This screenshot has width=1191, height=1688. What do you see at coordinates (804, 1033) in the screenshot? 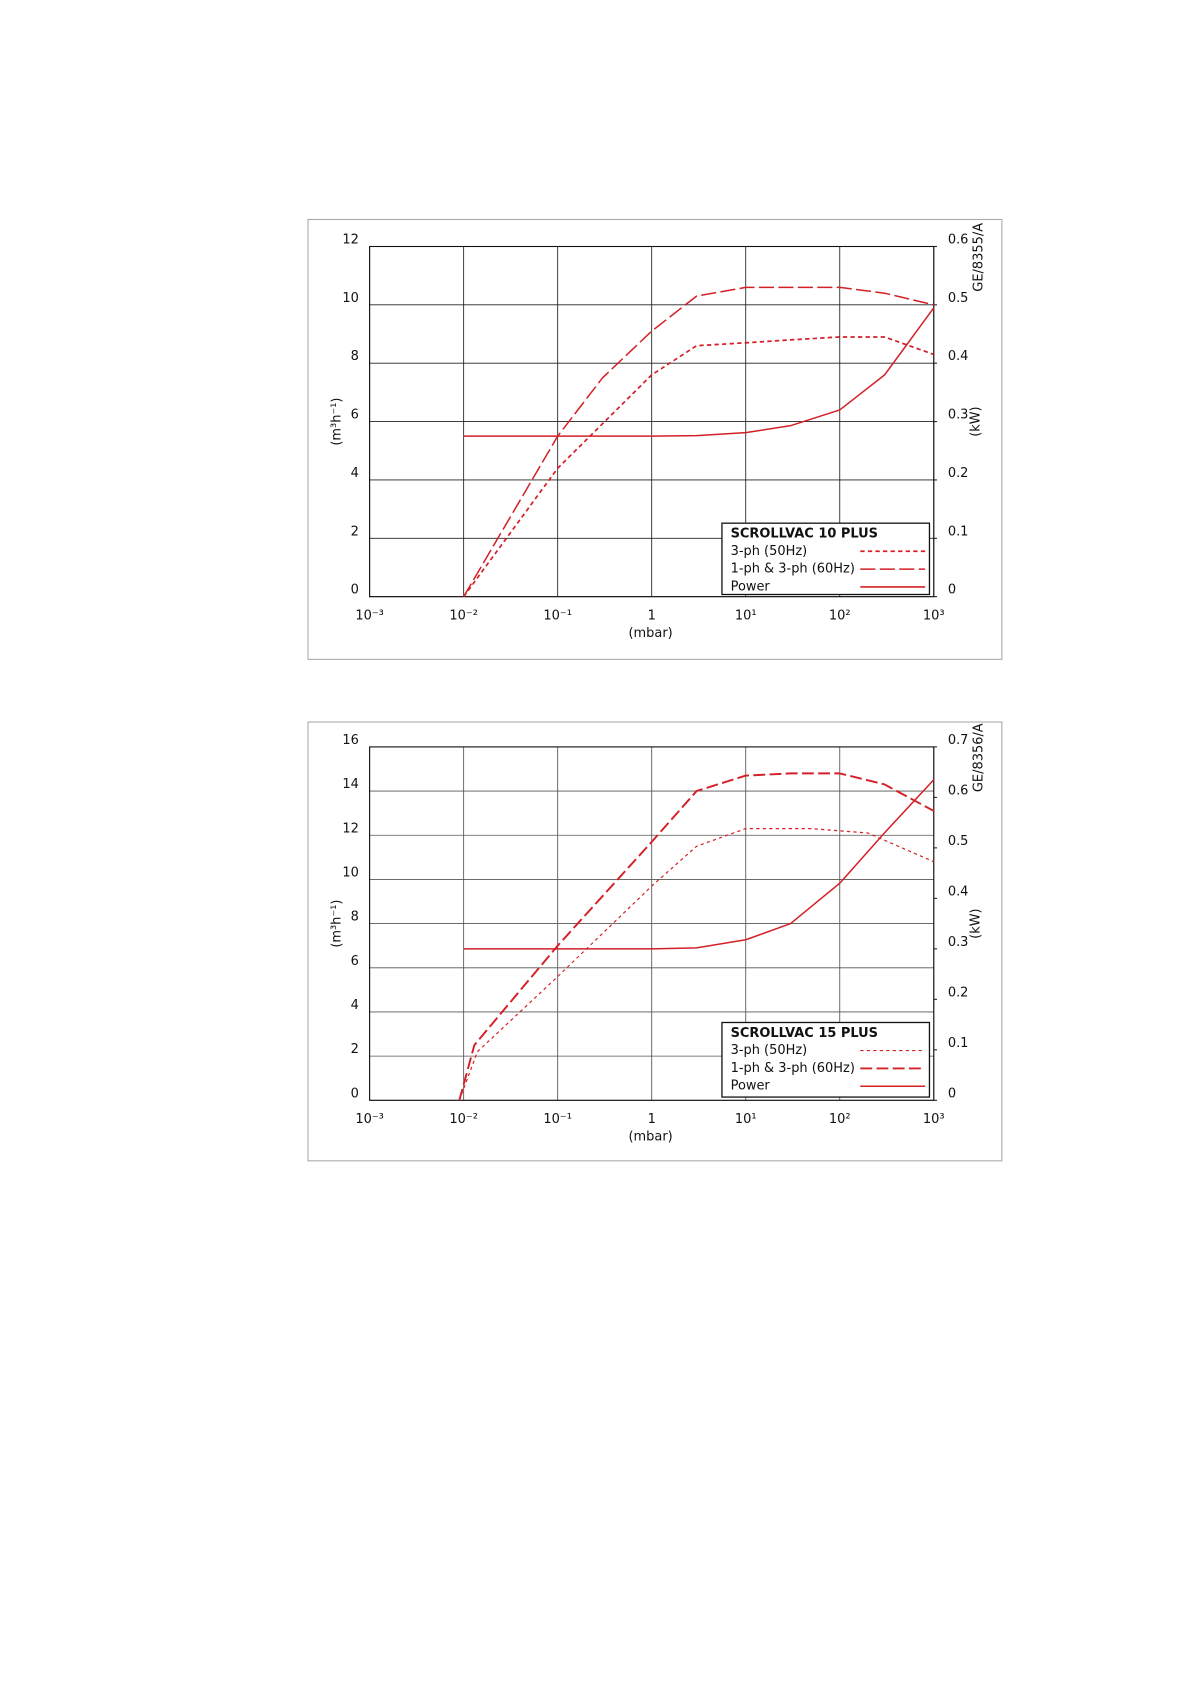
I see `legend-title: SCROLLVAC 15 PLUS` at bounding box center [804, 1033].